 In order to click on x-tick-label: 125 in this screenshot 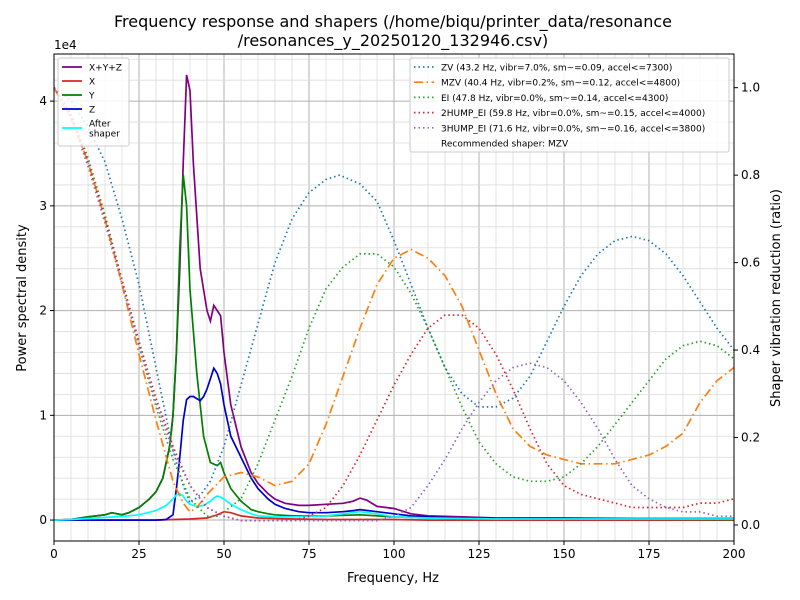, I will do `click(479, 554)`.